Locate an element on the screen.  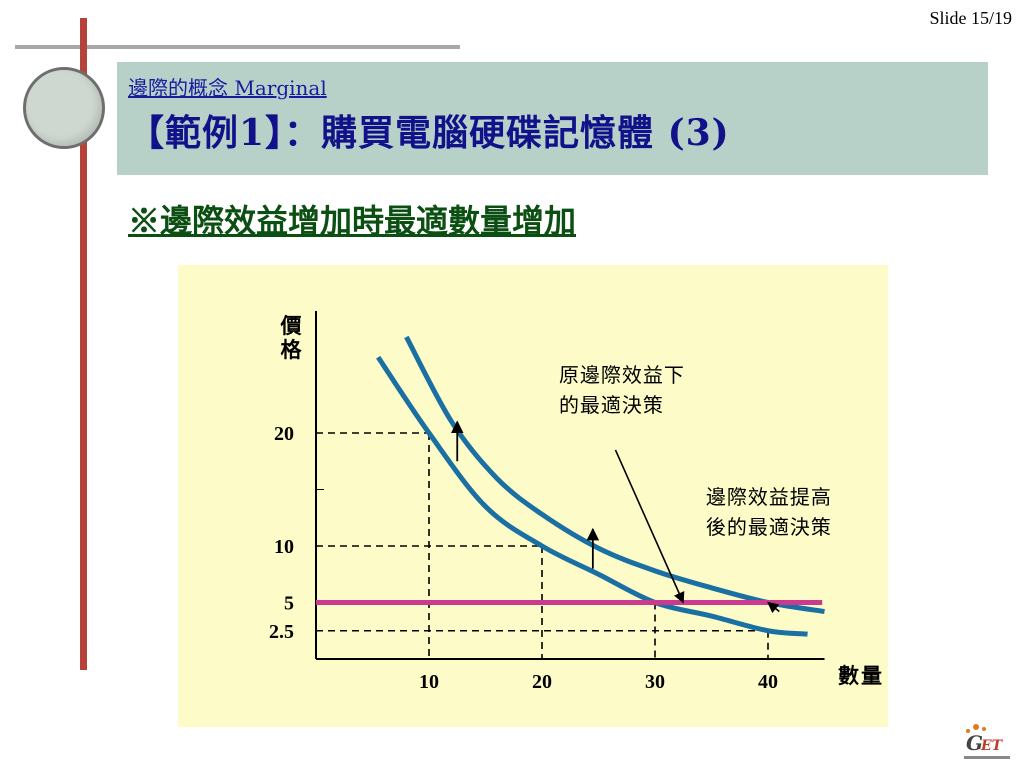
annotation-text-0-0: 原邊際效益下 is located at coordinates (622, 375).